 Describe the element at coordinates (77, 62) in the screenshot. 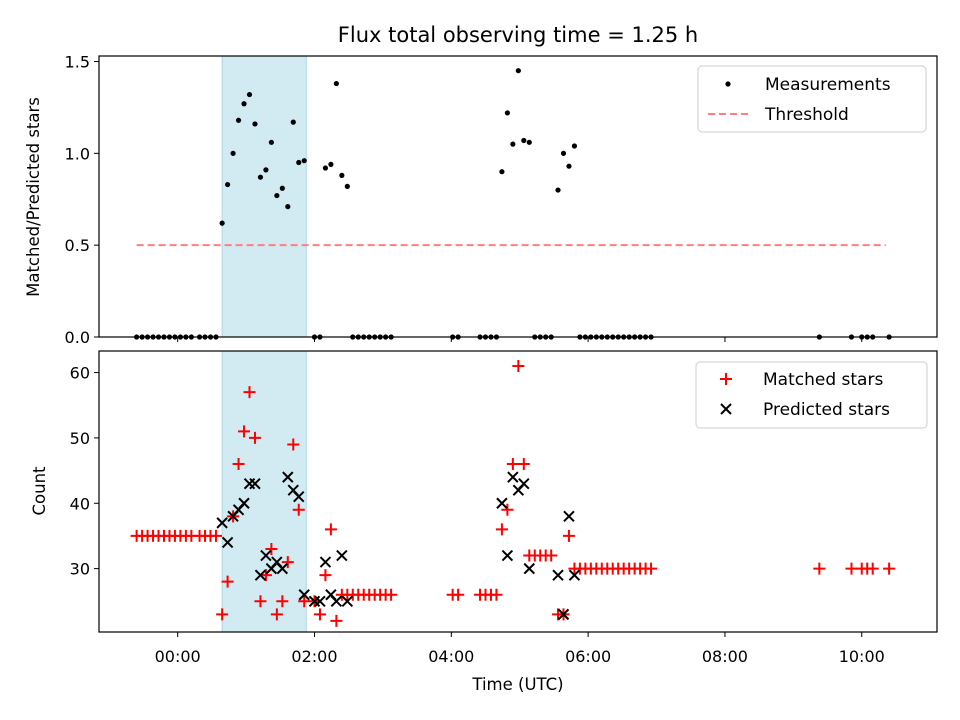

I see `top-y-tick-label: 1.5` at that location.